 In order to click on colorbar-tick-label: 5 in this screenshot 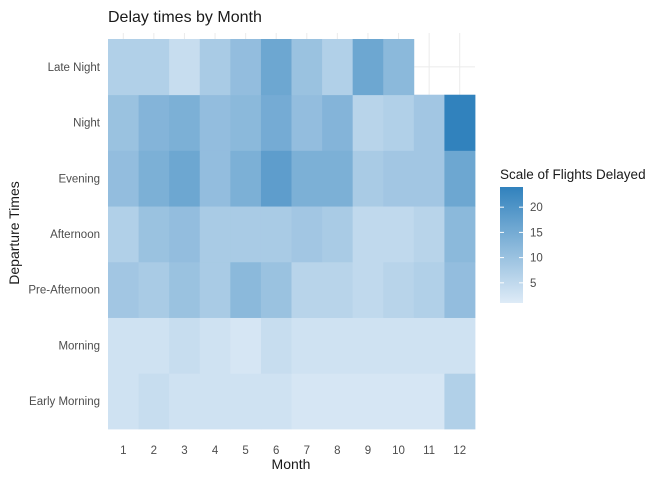, I will do `click(533, 284)`.